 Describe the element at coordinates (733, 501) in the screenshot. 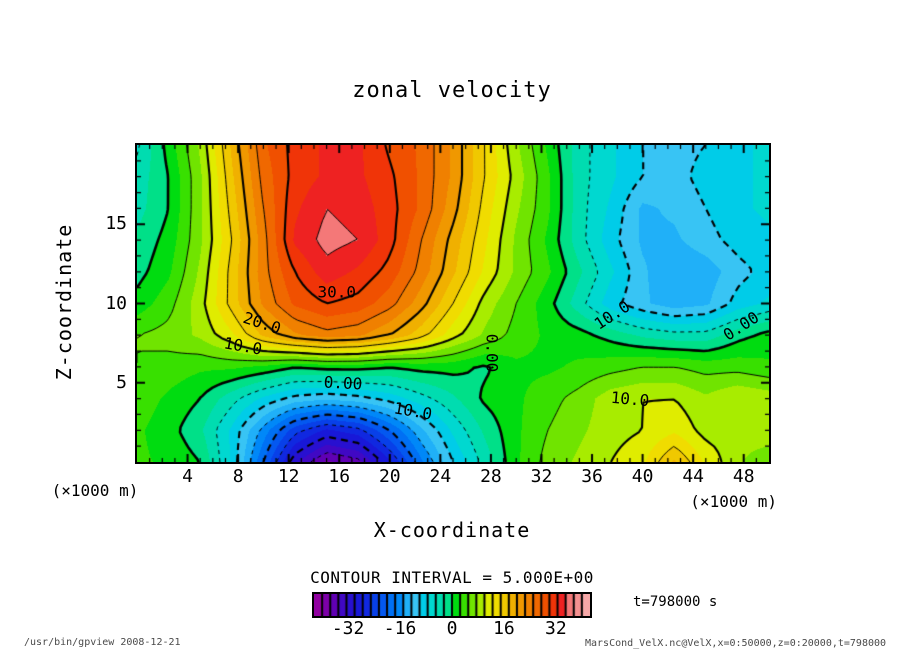

I see `x-axis-unit: (×1000 m)` at that location.